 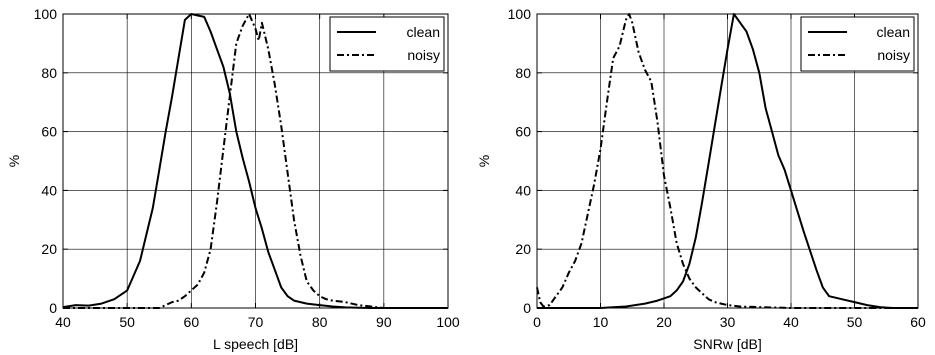 I want to click on y-tick-label-left: 100, so click(x=46, y=14).